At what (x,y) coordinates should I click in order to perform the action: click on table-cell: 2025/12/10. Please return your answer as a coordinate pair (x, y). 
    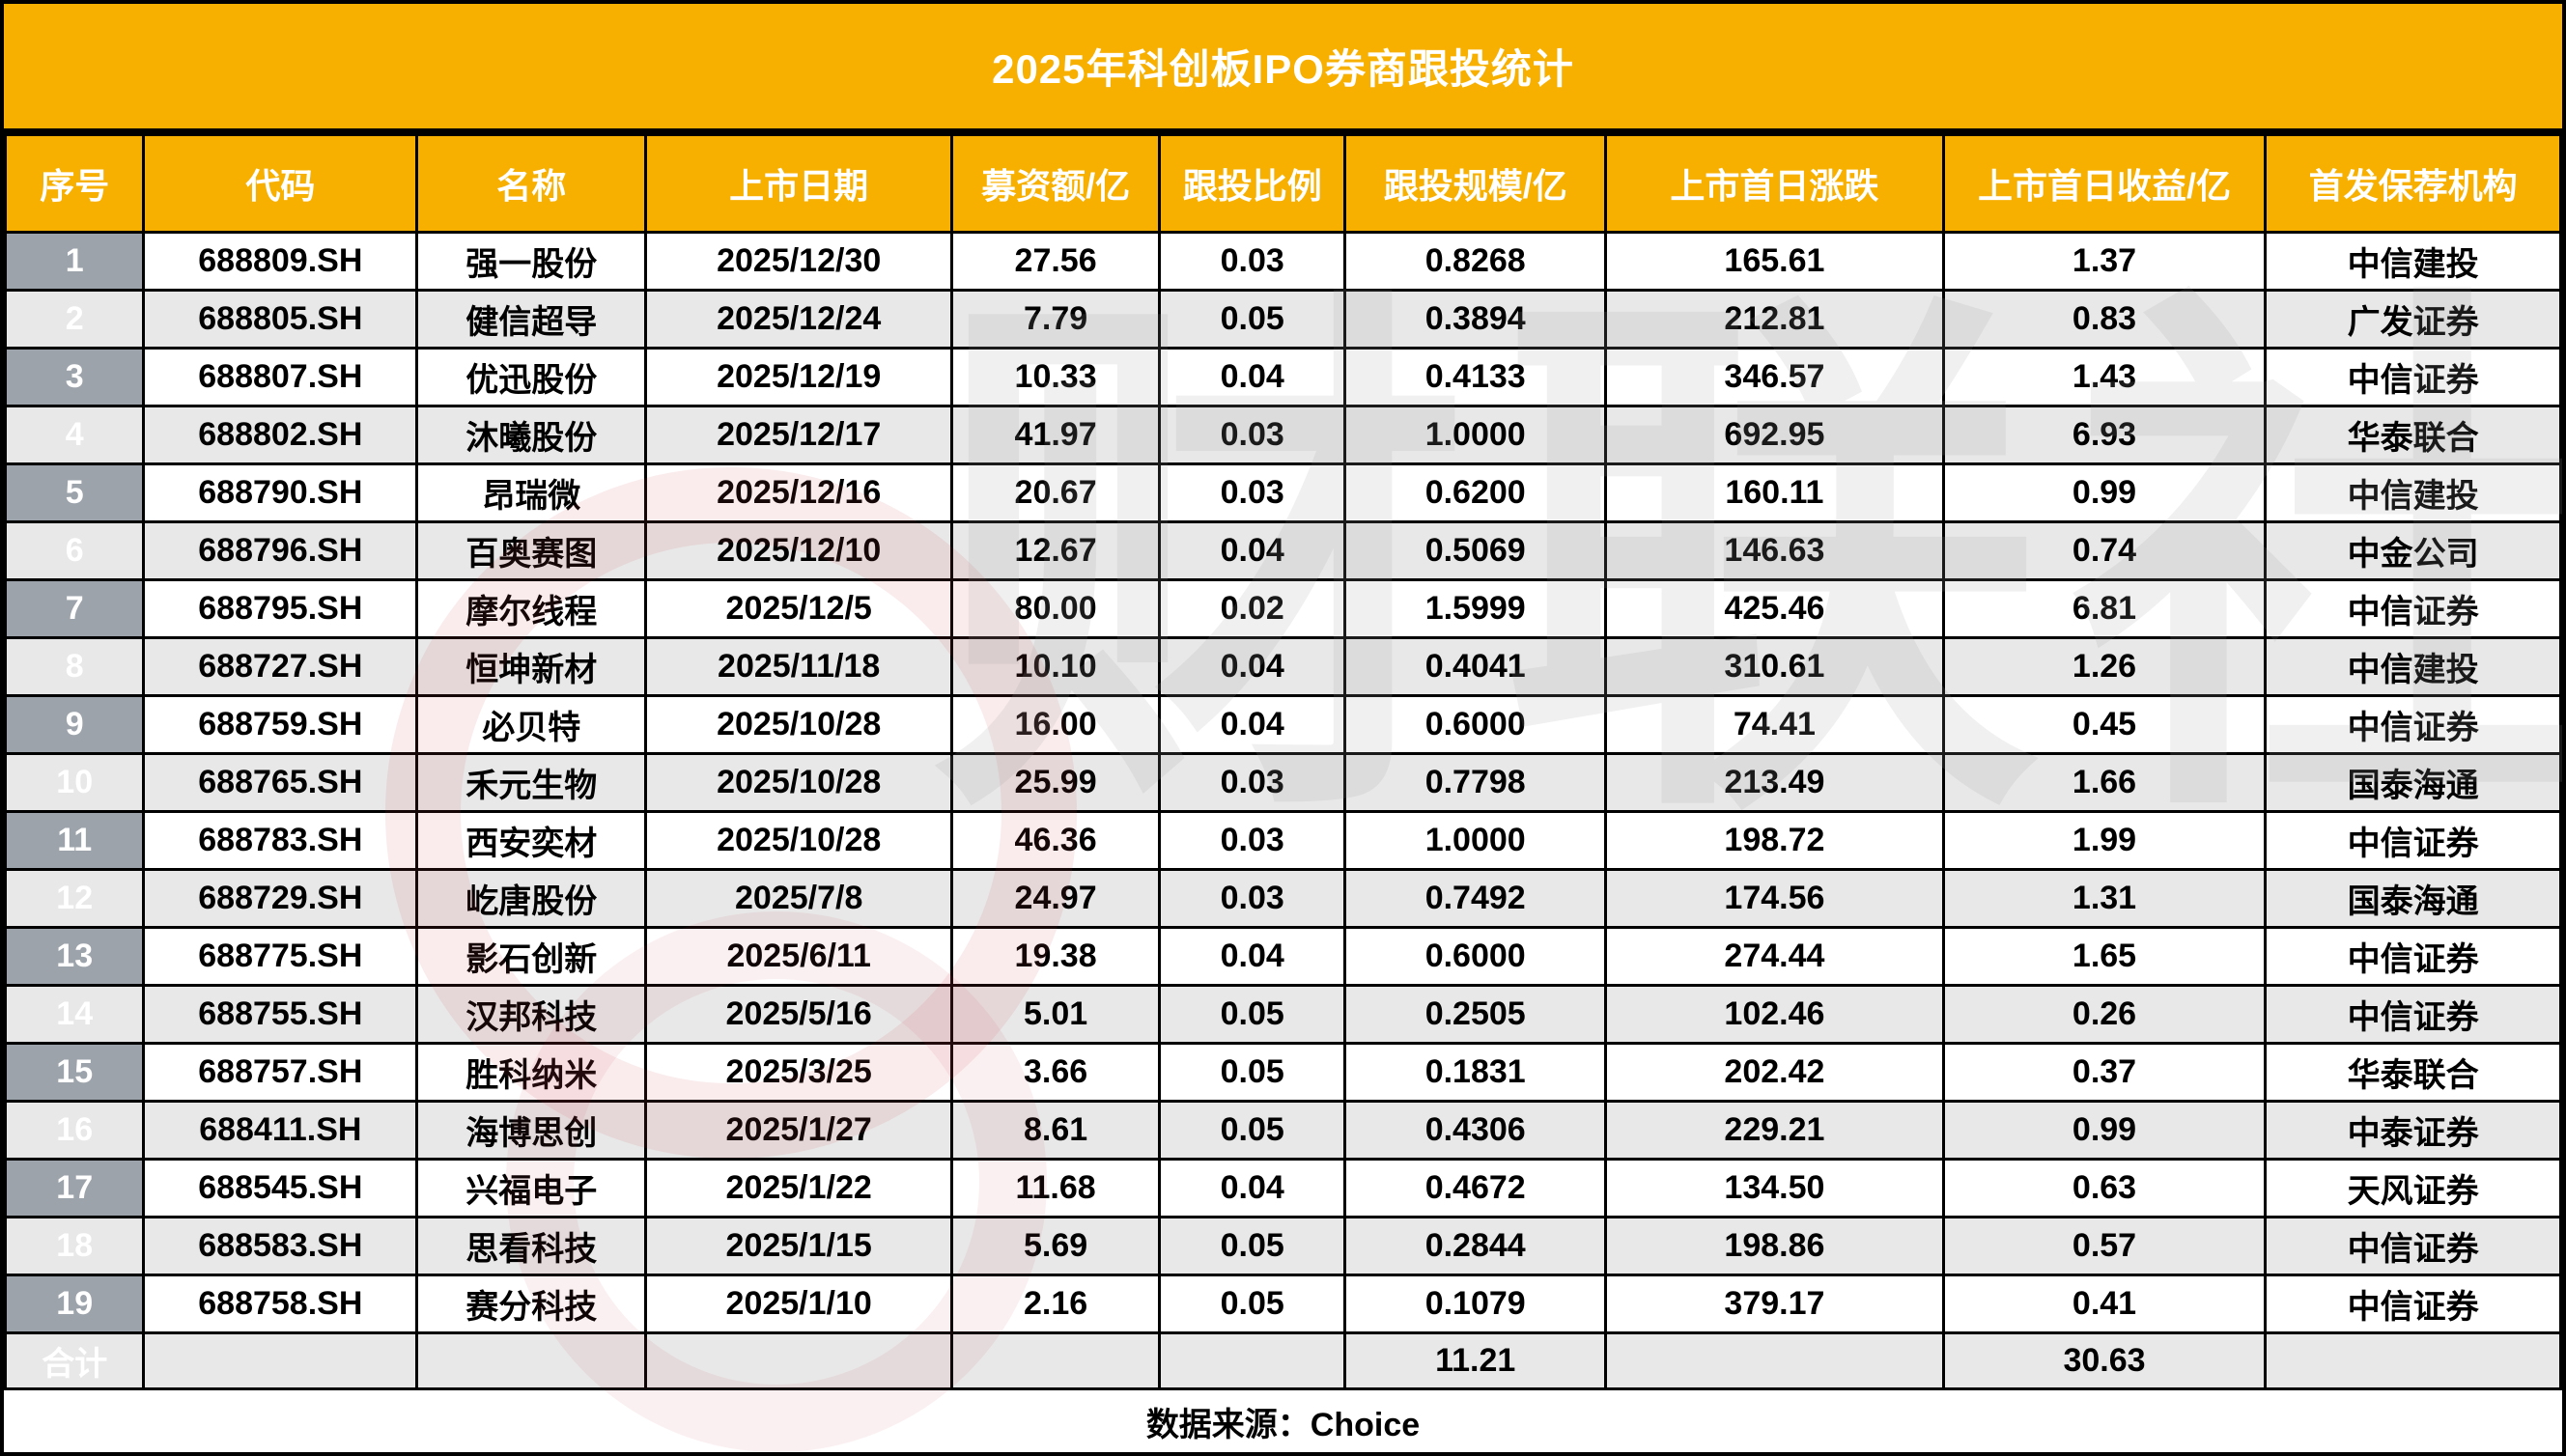
    Looking at the image, I should click on (799, 551).